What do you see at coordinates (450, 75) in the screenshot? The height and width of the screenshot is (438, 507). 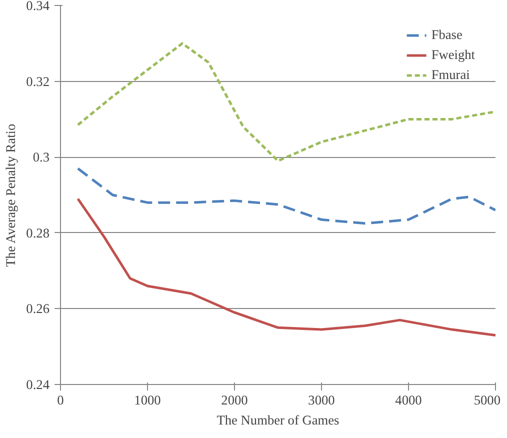 I see `legend-label: Fmurai` at bounding box center [450, 75].